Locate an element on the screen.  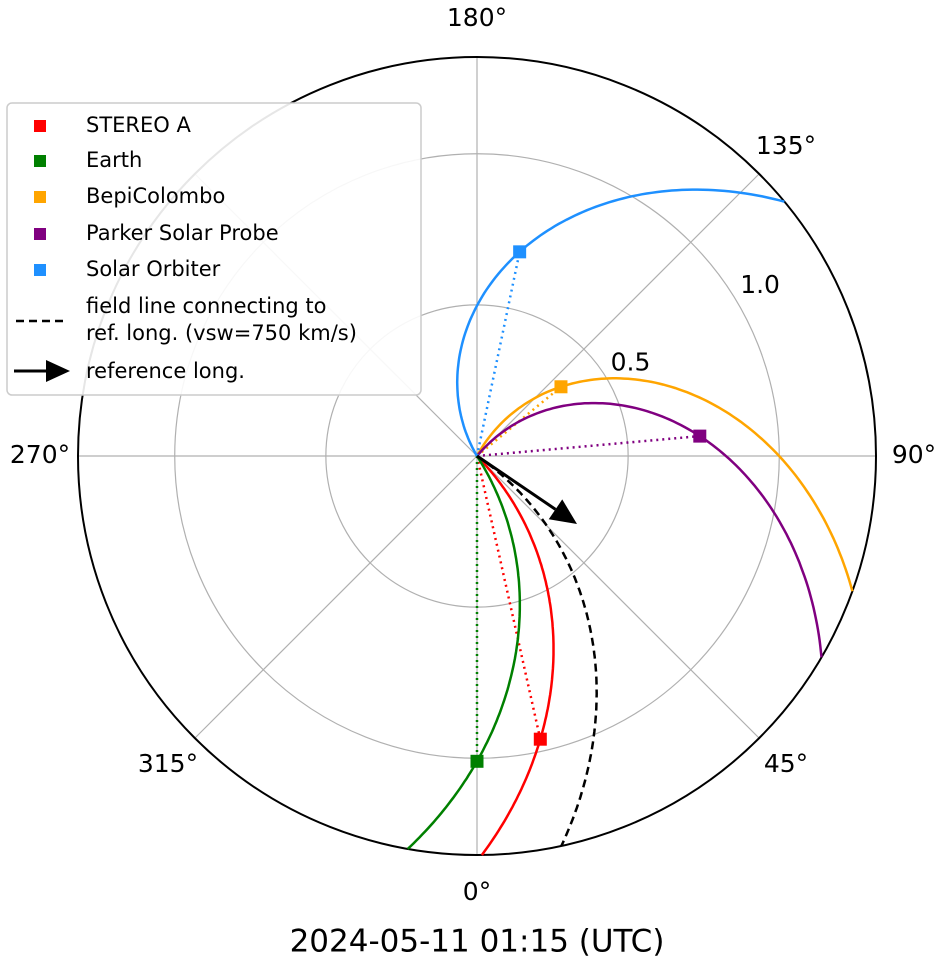
legend-label: ref. long. (vsw=750 km/s) is located at coordinates (221, 333).